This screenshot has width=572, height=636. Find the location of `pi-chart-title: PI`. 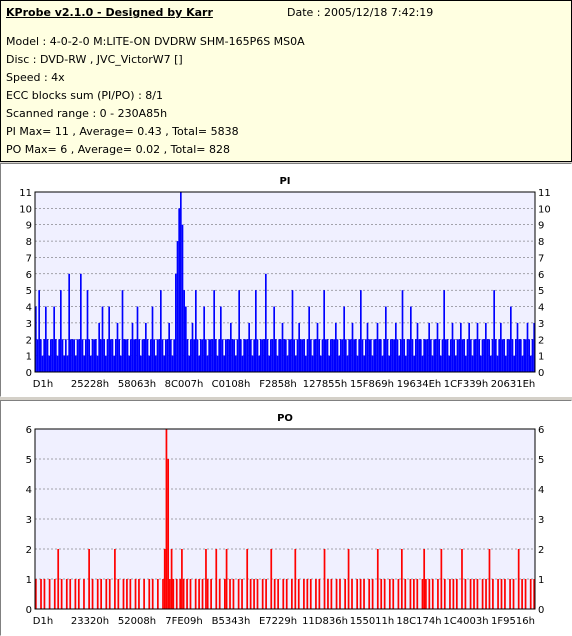

pi-chart-title: PI is located at coordinates (284, 181).